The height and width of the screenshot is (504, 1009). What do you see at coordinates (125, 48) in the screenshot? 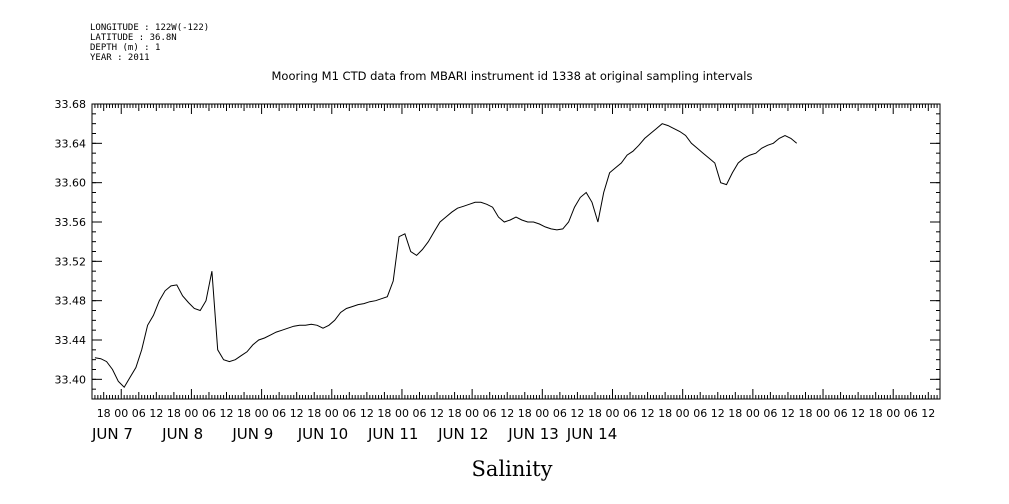
I see `depth-label: DEPTH (m) : 1` at bounding box center [125, 48].